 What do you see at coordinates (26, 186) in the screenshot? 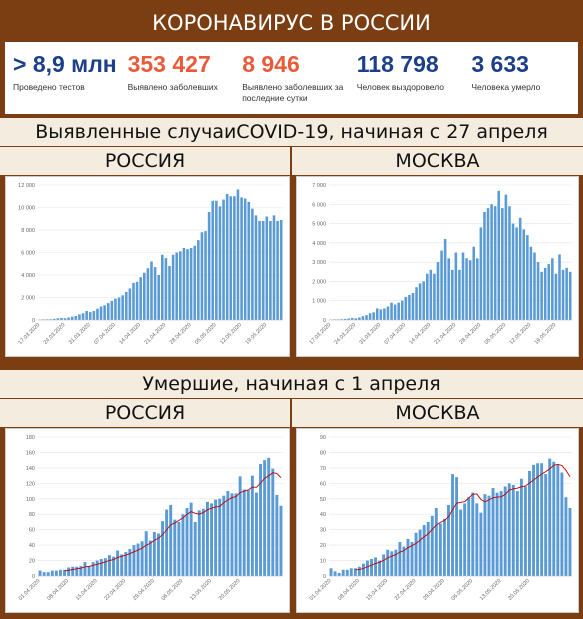
I see `y-tick-label: 12 000` at bounding box center [26, 186].